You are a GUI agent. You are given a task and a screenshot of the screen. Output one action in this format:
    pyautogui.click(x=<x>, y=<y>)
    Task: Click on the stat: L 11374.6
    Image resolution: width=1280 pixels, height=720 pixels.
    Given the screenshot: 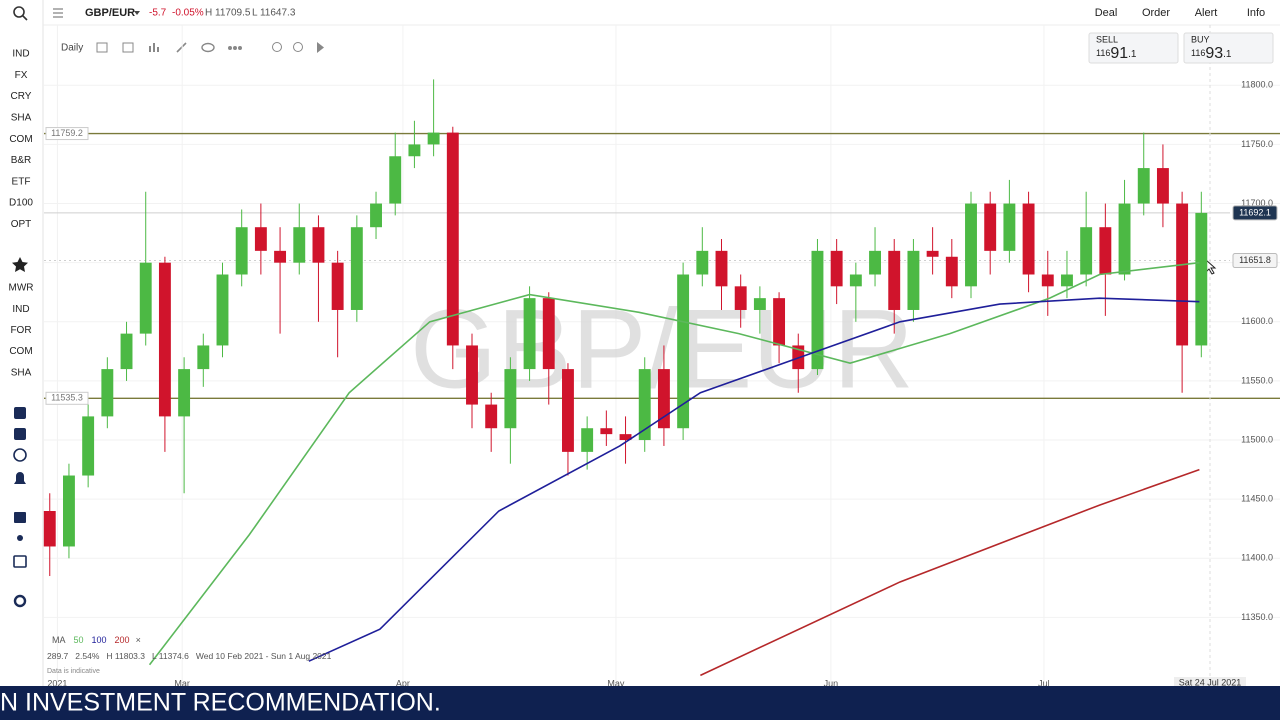 What is the action you would take?
    pyautogui.click(x=170, y=656)
    